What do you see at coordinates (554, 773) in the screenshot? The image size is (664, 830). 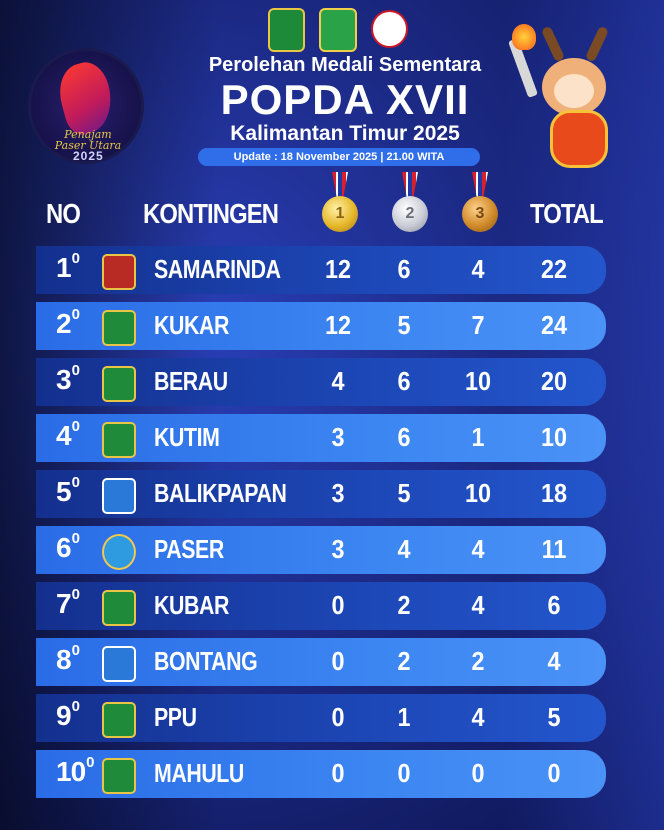 I see `total-count: 0` at bounding box center [554, 773].